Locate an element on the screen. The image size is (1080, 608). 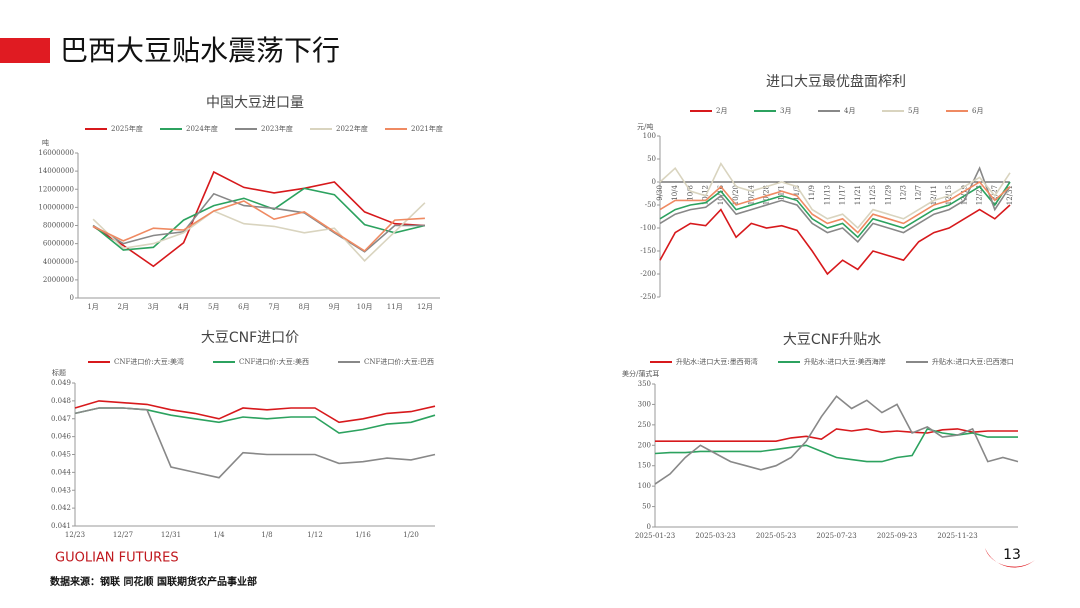
x-tick-label: 1/4 is located at coordinates (219, 535).